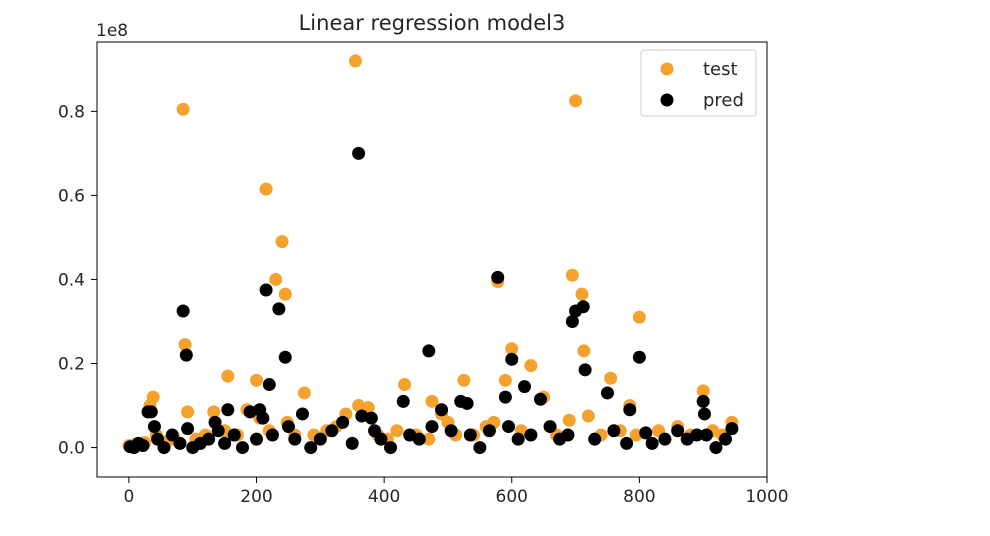 The height and width of the screenshot is (536, 990). Describe the element at coordinates (667, 100) in the screenshot. I see `legend-marker-pred` at that location.